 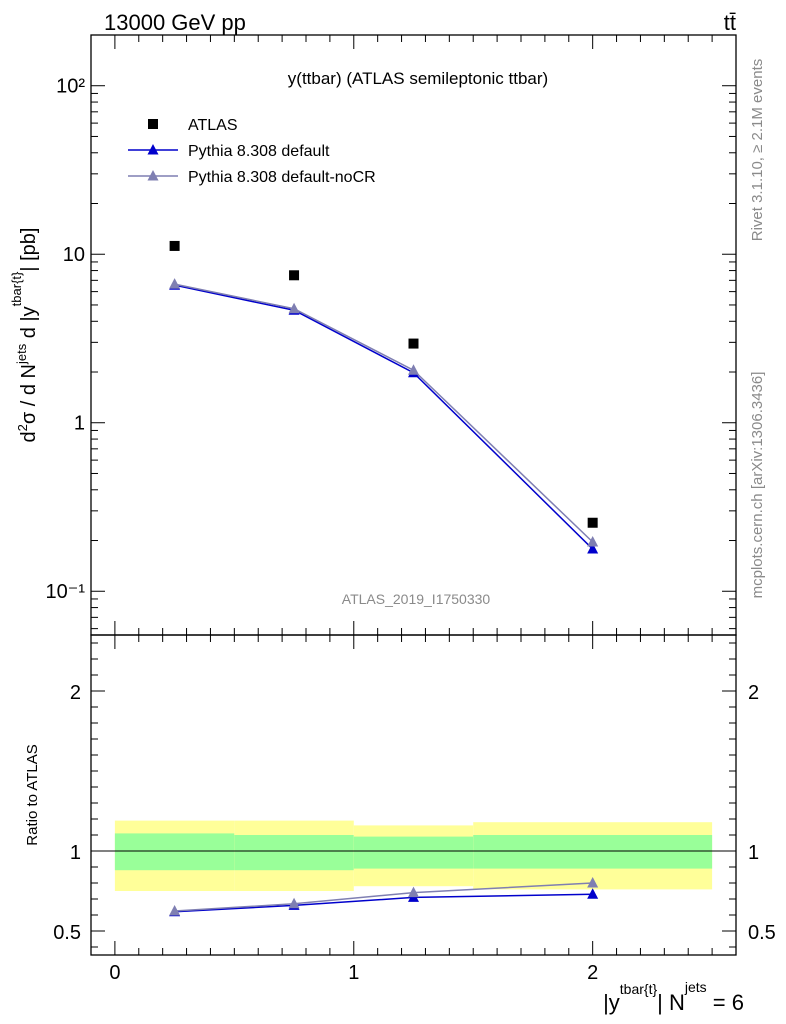 I want to click on legend-label: Pythia 8.308 default, so click(x=259, y=151).